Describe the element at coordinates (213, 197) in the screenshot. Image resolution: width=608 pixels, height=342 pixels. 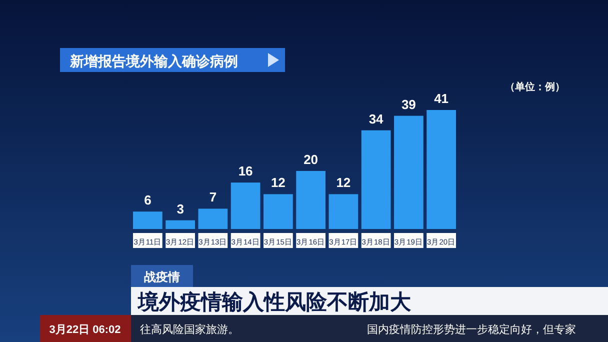
I see `data-label: 7` at that location.